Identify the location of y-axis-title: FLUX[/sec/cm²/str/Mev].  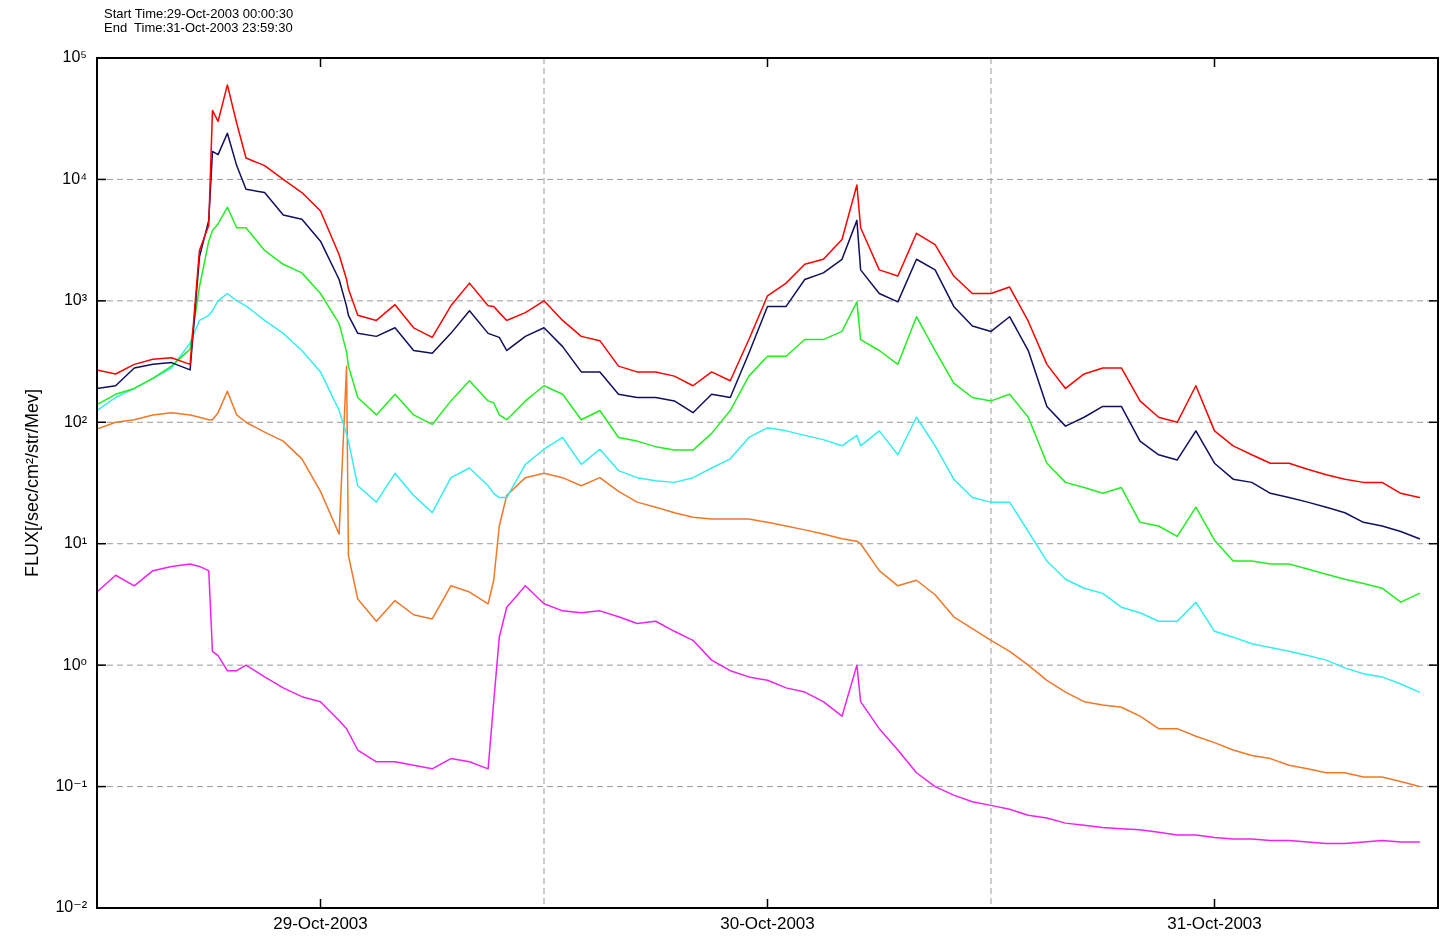
(31, 483).